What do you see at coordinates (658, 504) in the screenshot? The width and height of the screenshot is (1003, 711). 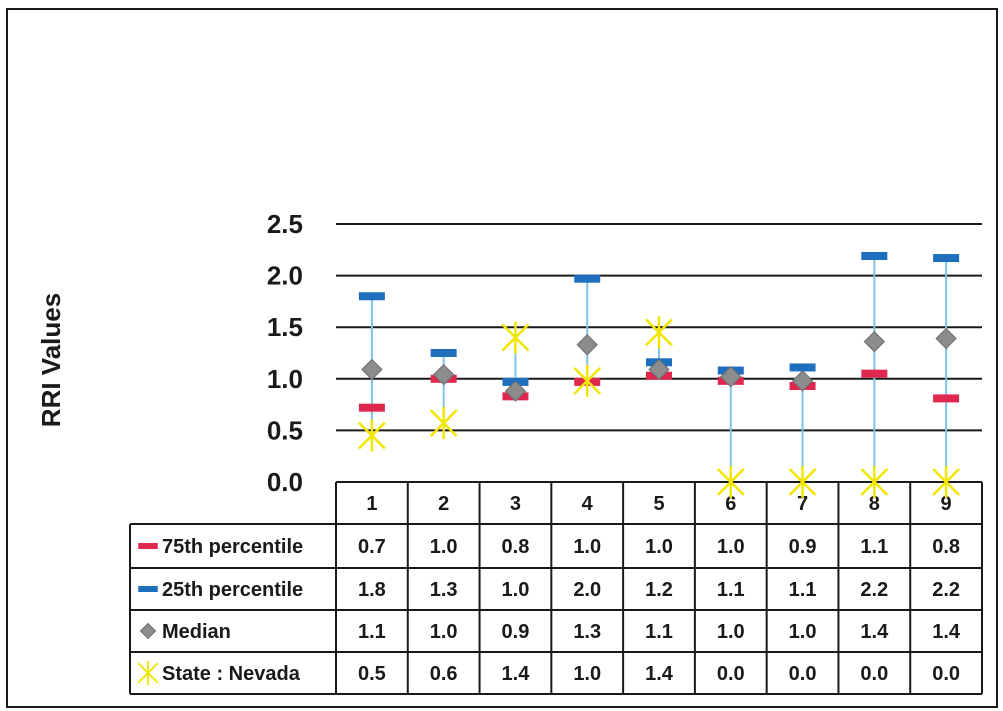 I see `category-label: 5` at bounding box center [658, 504].